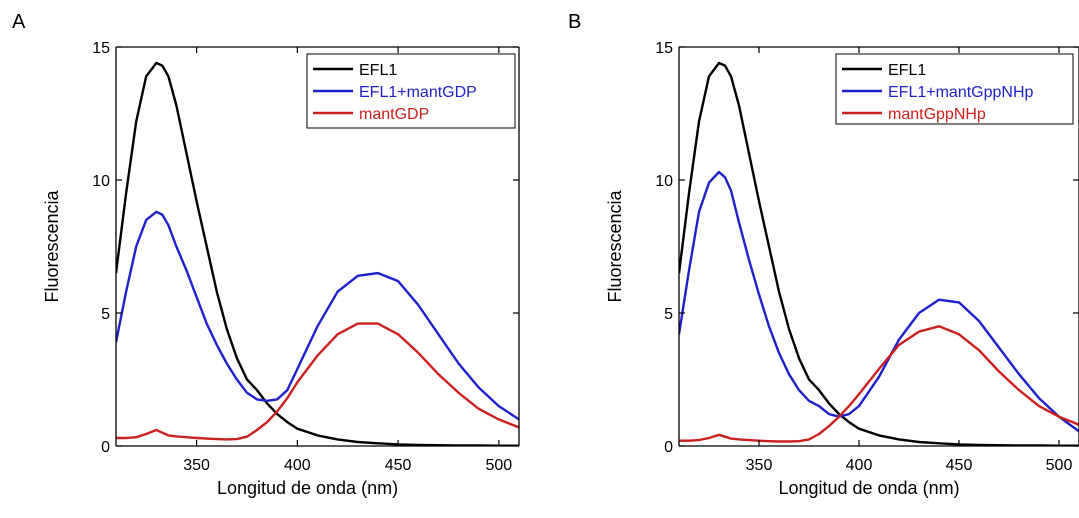  I want to click on legend-label: mantGppNHp, so click(937, 114).